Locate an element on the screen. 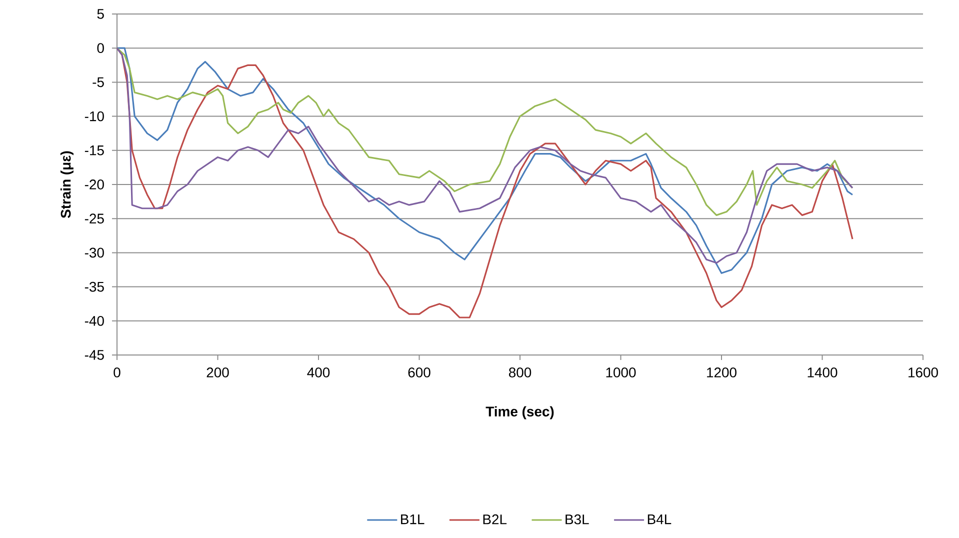 Image resolution: width=959 pixels, height=538 pixels. y-tick-label: -20 is located at coordinates (94, 185).